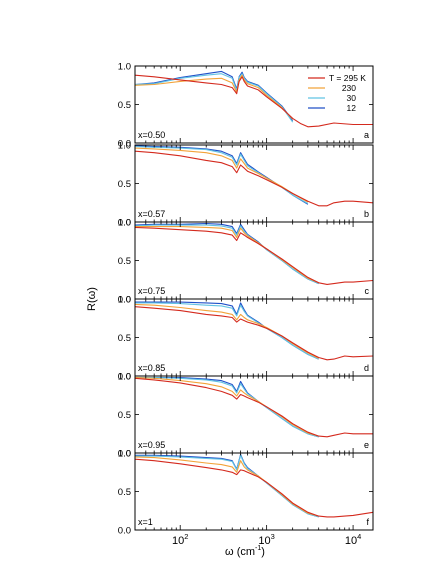 Image resolution: width=436 pixels, height=564 pixels. I want to click on y-tick-label-b-2: 1.0, so click(124, 146).